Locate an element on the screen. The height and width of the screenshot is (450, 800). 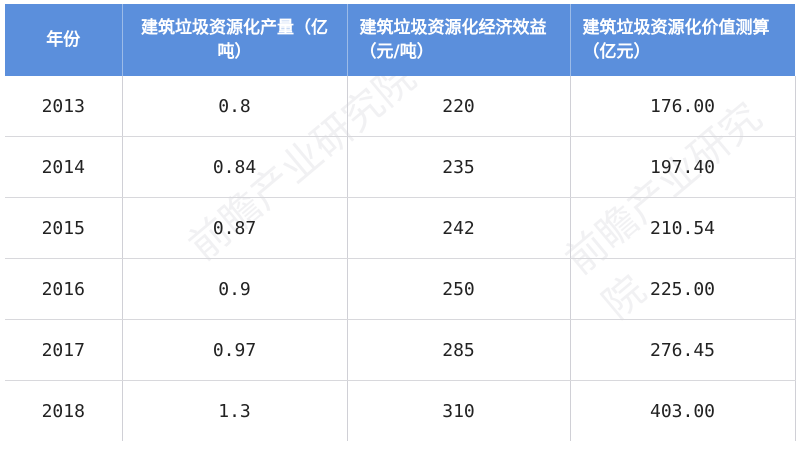
cell-output: 0.8 is located at coordinates (235, 106).